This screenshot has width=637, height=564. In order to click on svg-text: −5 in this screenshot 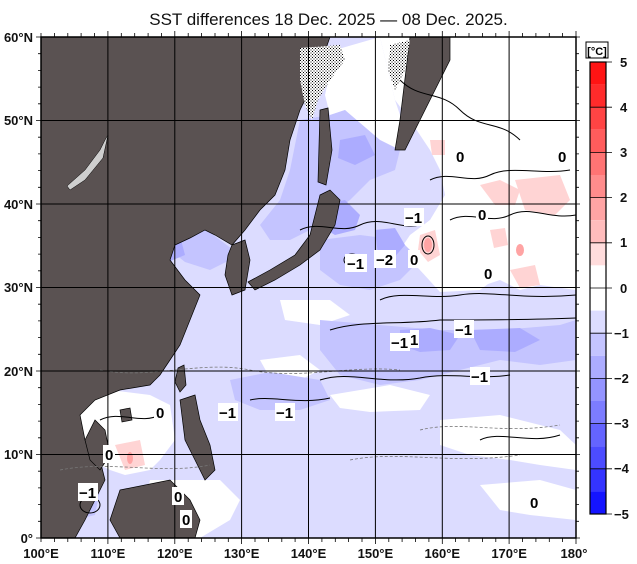, I will do `click(621, 514)`.